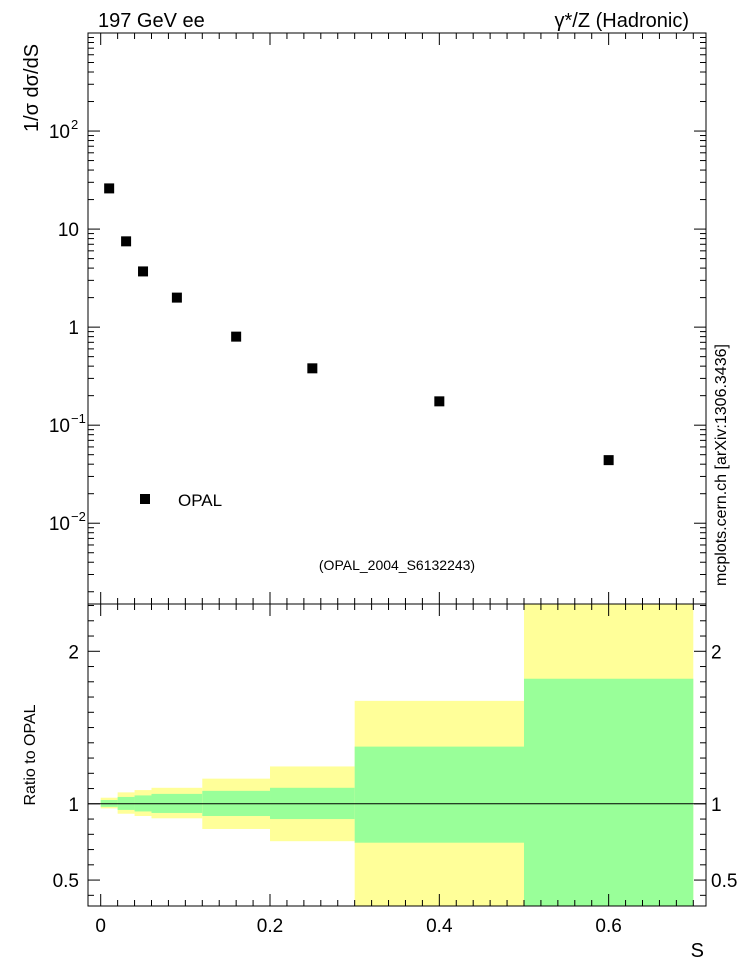 Image resolution: width=746 pixels, height=972 pixels. Describe the element at coordinates (66, 767) in the screenshot. I see `lower-ytick-labels-left: 0.5 1 2` at that location.